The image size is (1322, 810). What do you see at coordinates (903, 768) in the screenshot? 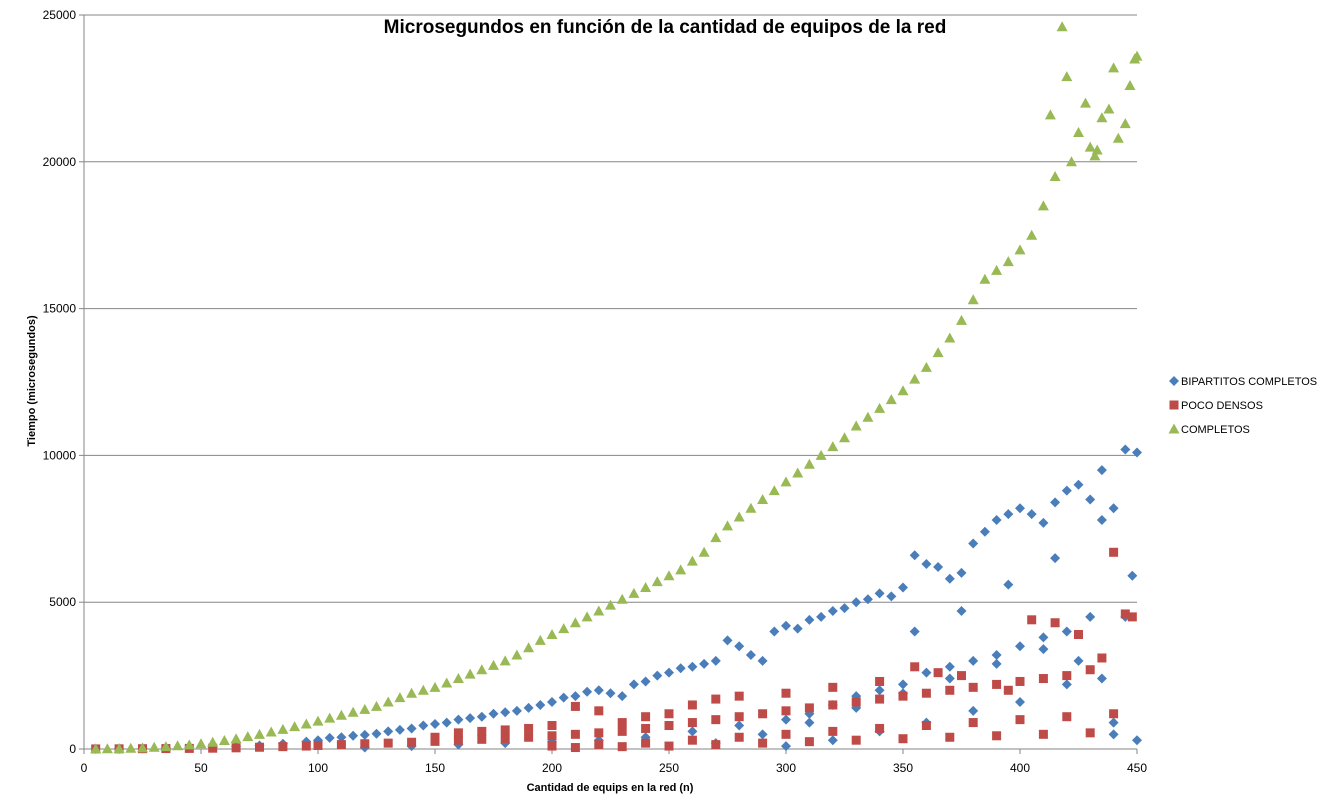
I see `x-tick-label: 350` at bounding box center [903, 768].